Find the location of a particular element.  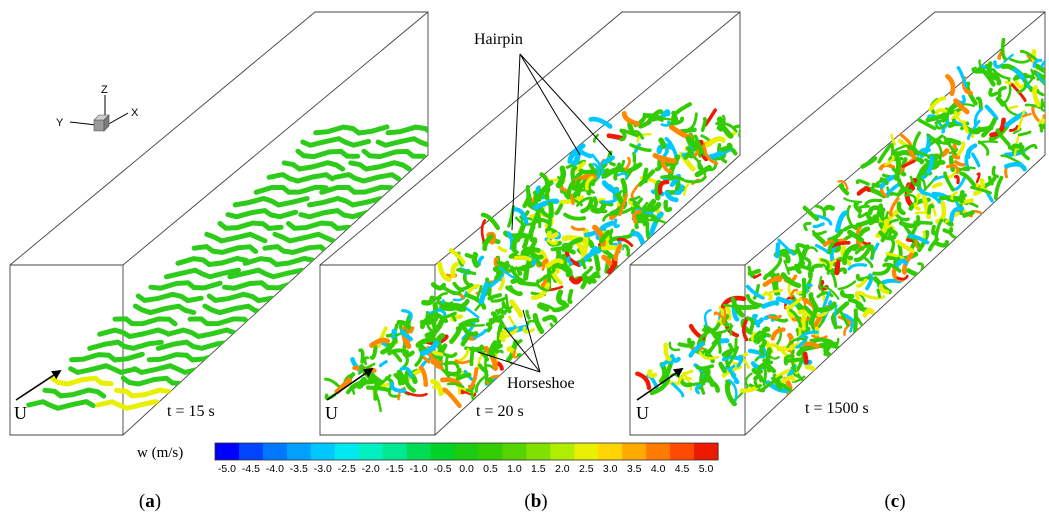

flow-label-c: U is located at coordinates (642, 413).